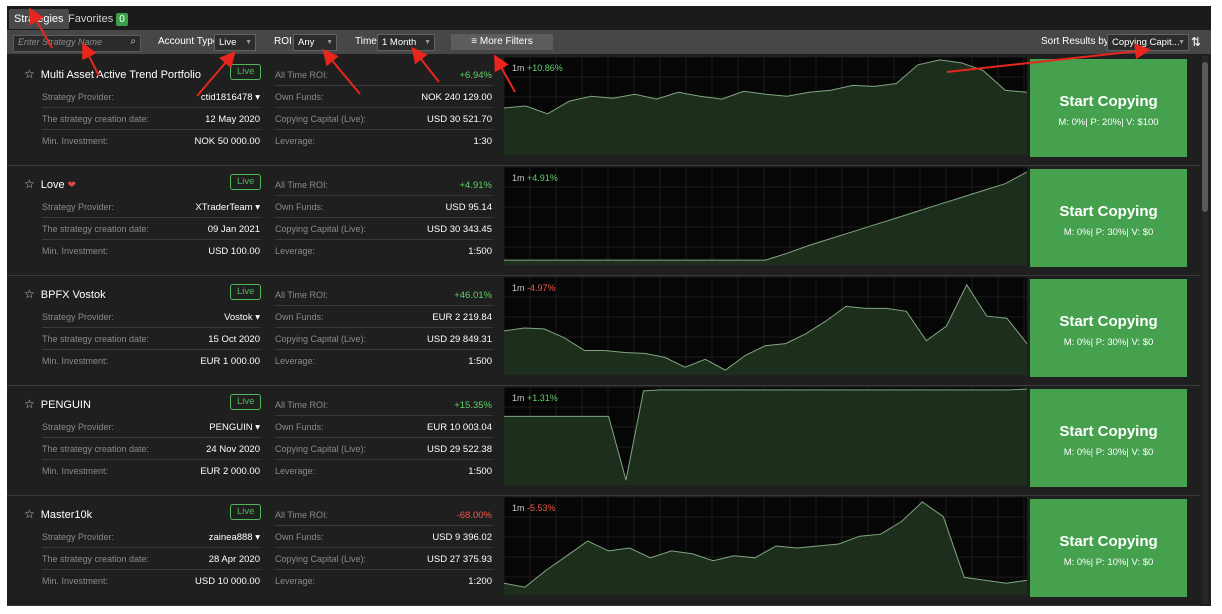 Image resolution: width=1222 pixels, height=614 pixels. What do you see at coordinates (542, 398) in the screenshot?
I see `chart-change: +1.31%` at bounding box center [542, 398].